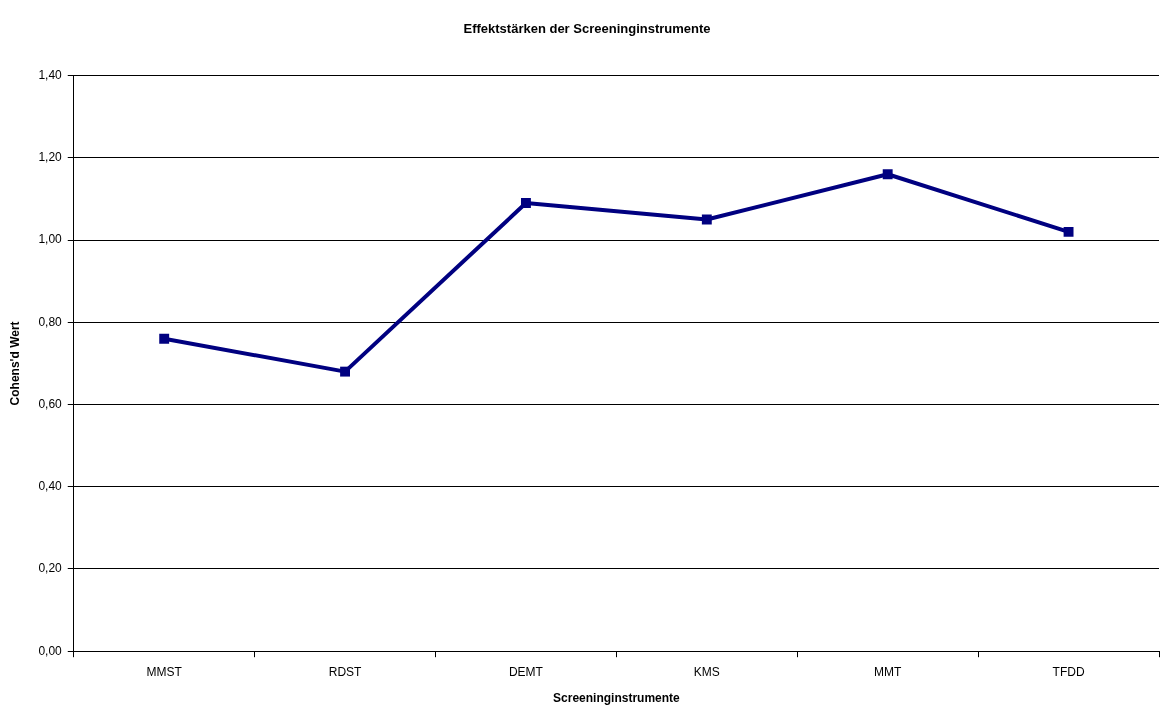  Describe the element at coordinates (587, 29) in the screenshot. I see `chart-title: Effektstärken der Screeninginstrumente` at that location.